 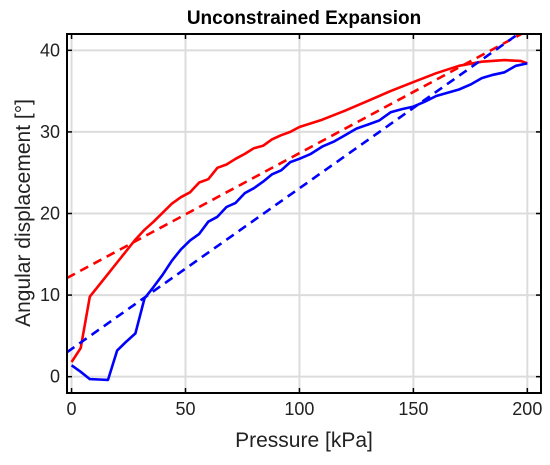 What do you see at coordinates (304, 18) in the screenshot?
I see `chart-title: Unconstrained Expansion` at bounding box center [304, 18].